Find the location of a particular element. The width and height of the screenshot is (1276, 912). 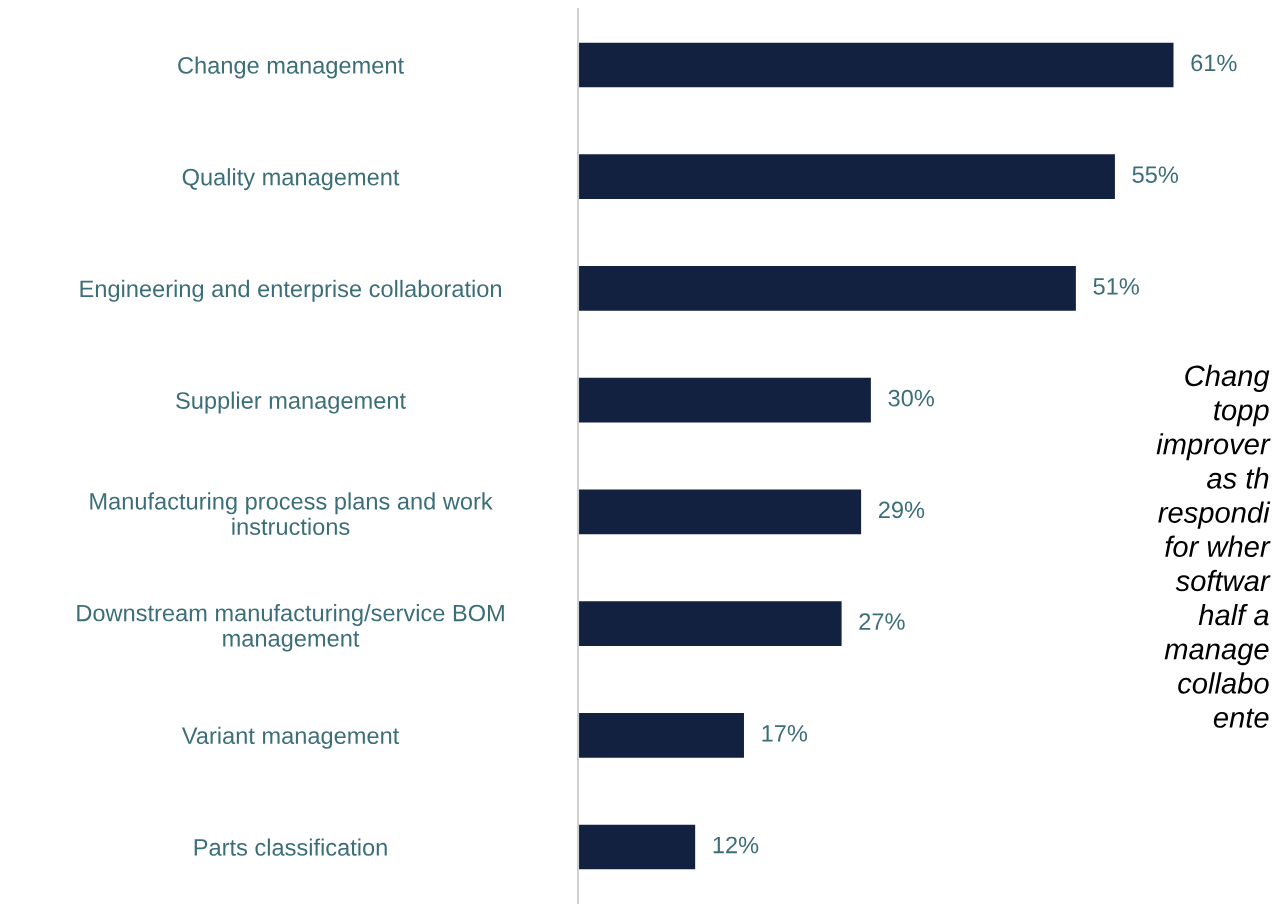

data-label: 51% is located at coordinates (1116, 286).